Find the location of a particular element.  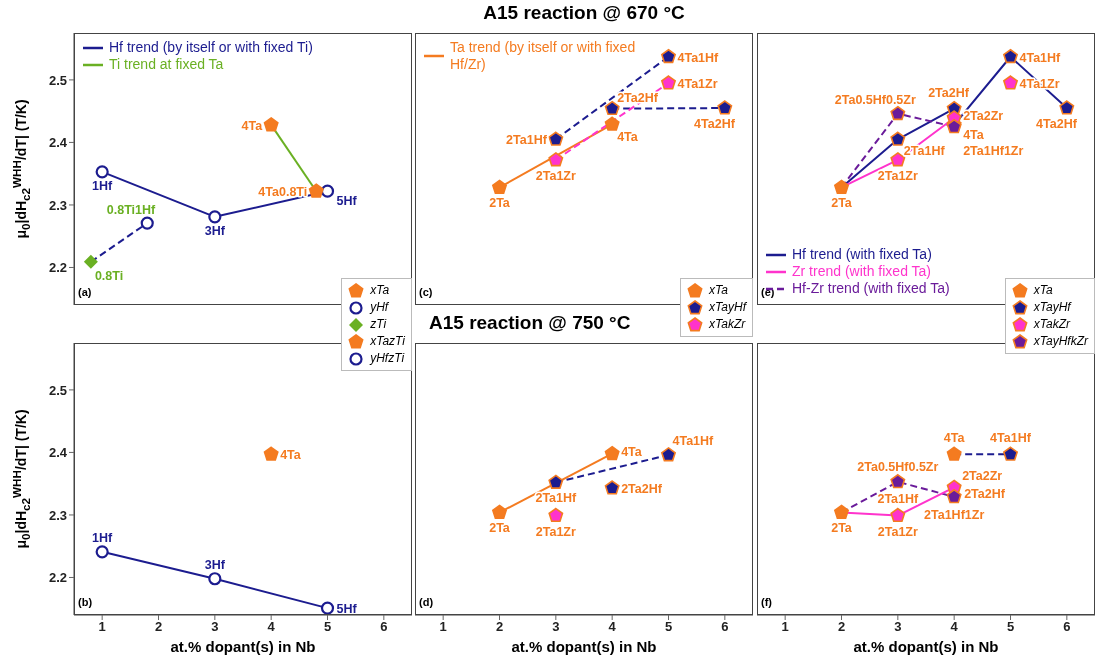

annotation: 0.8Ti is located at coordinates (109, 275).